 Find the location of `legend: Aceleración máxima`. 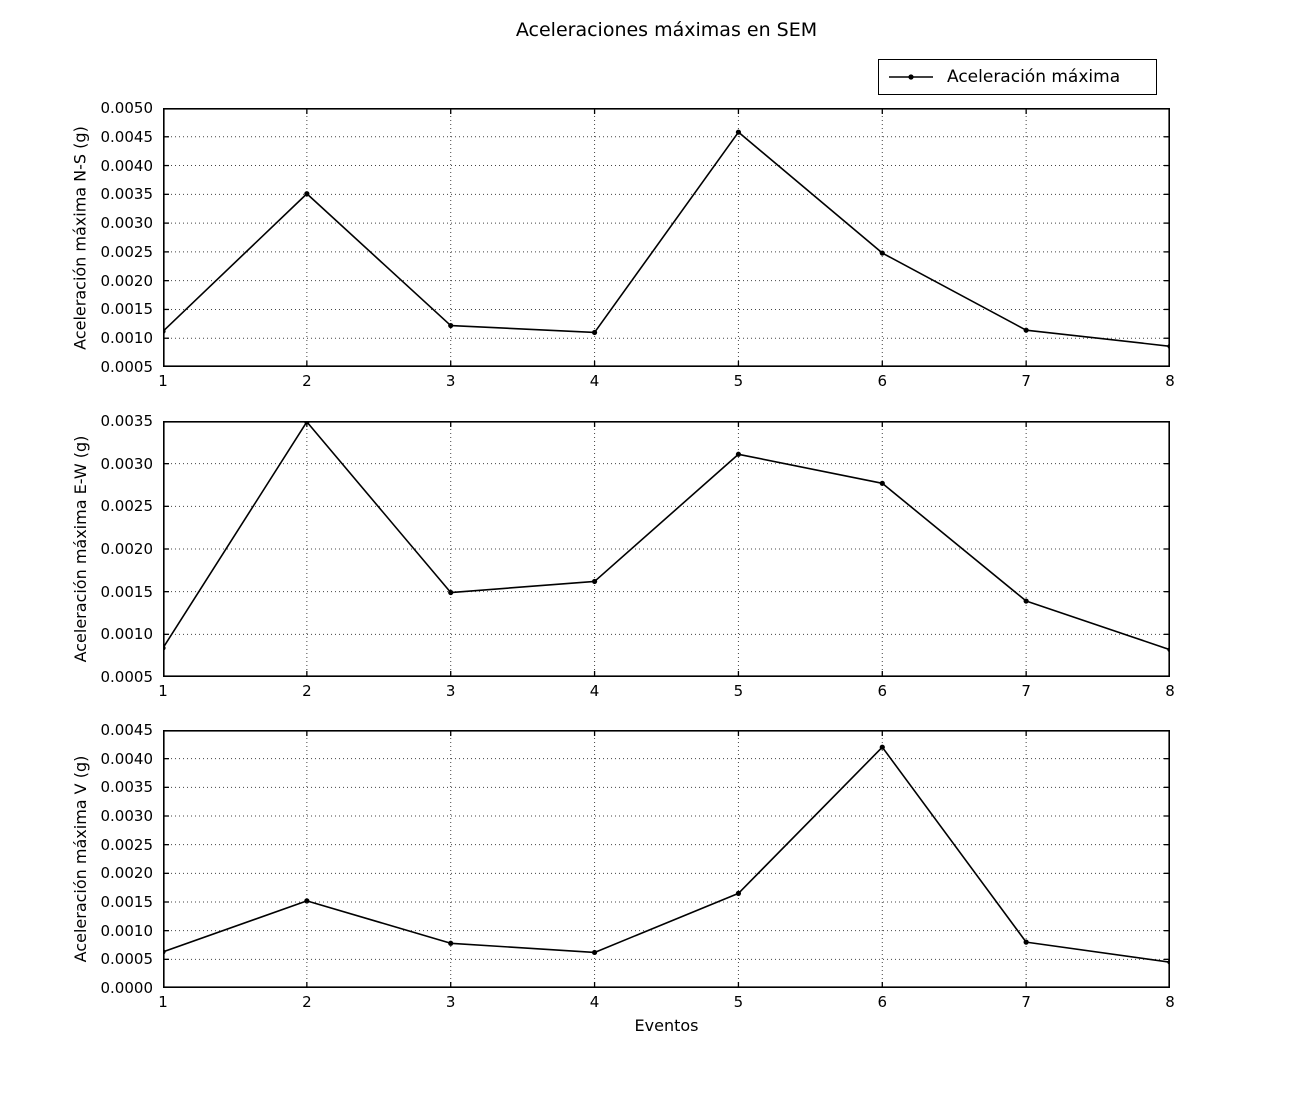

legend: Aceleración máxima is located at coordinates (1017, 77).